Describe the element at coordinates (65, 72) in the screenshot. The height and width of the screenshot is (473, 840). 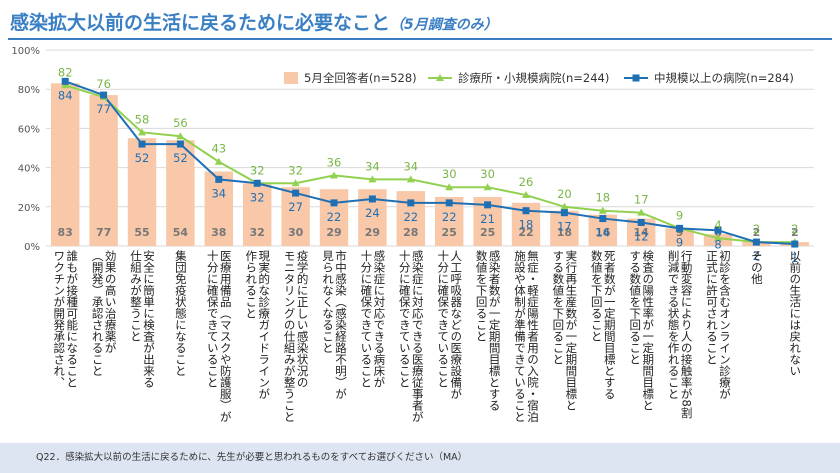
I see `clinic-value-label: 82` at that location.